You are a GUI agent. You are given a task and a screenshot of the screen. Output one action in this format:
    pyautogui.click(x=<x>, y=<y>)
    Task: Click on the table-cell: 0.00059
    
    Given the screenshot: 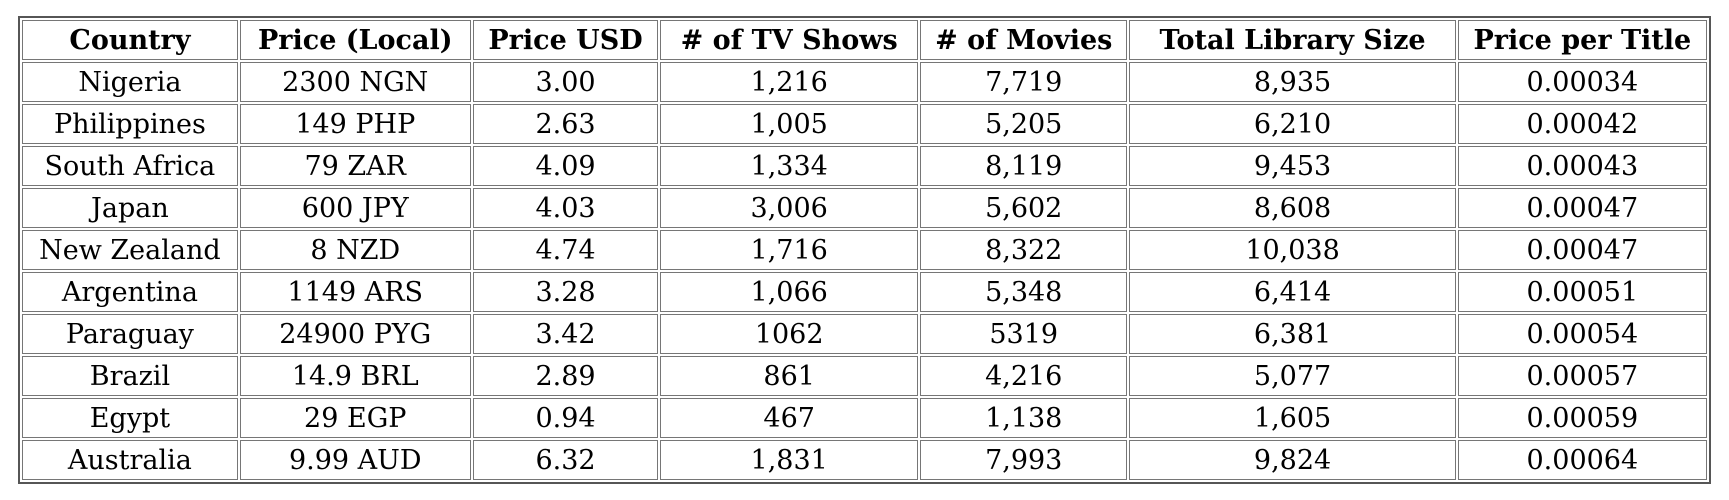 What is the action you would take?
    pyautogui.click(x=1582, y=418)
    